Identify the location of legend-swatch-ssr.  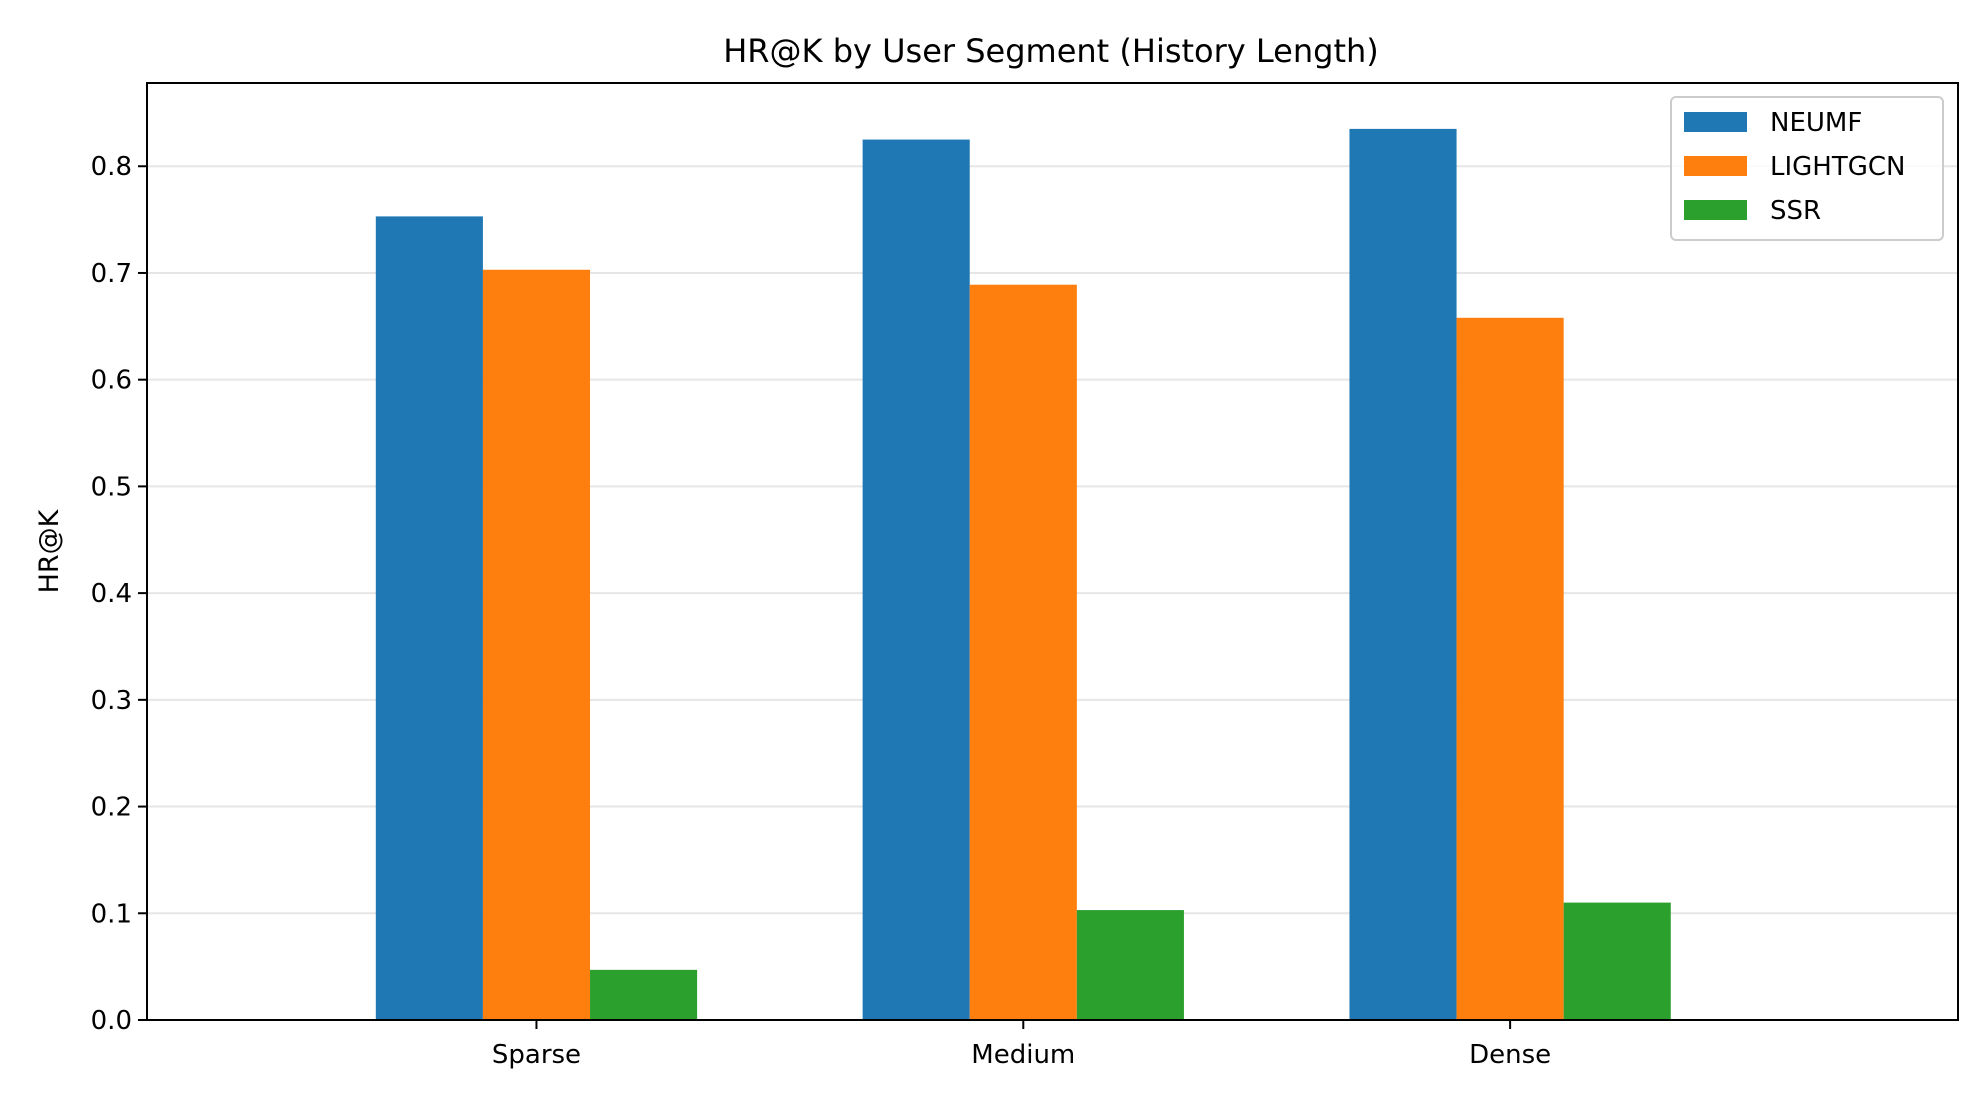
(1715, 210).